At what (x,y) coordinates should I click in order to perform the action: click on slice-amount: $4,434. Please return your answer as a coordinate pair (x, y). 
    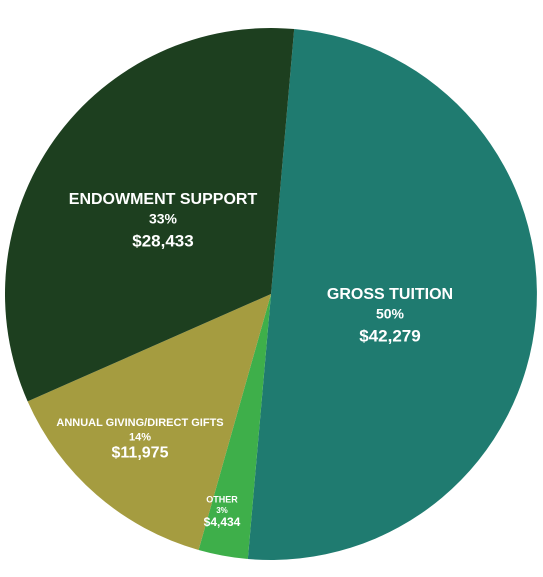
    Looking at the image, I should click on (222, 522).